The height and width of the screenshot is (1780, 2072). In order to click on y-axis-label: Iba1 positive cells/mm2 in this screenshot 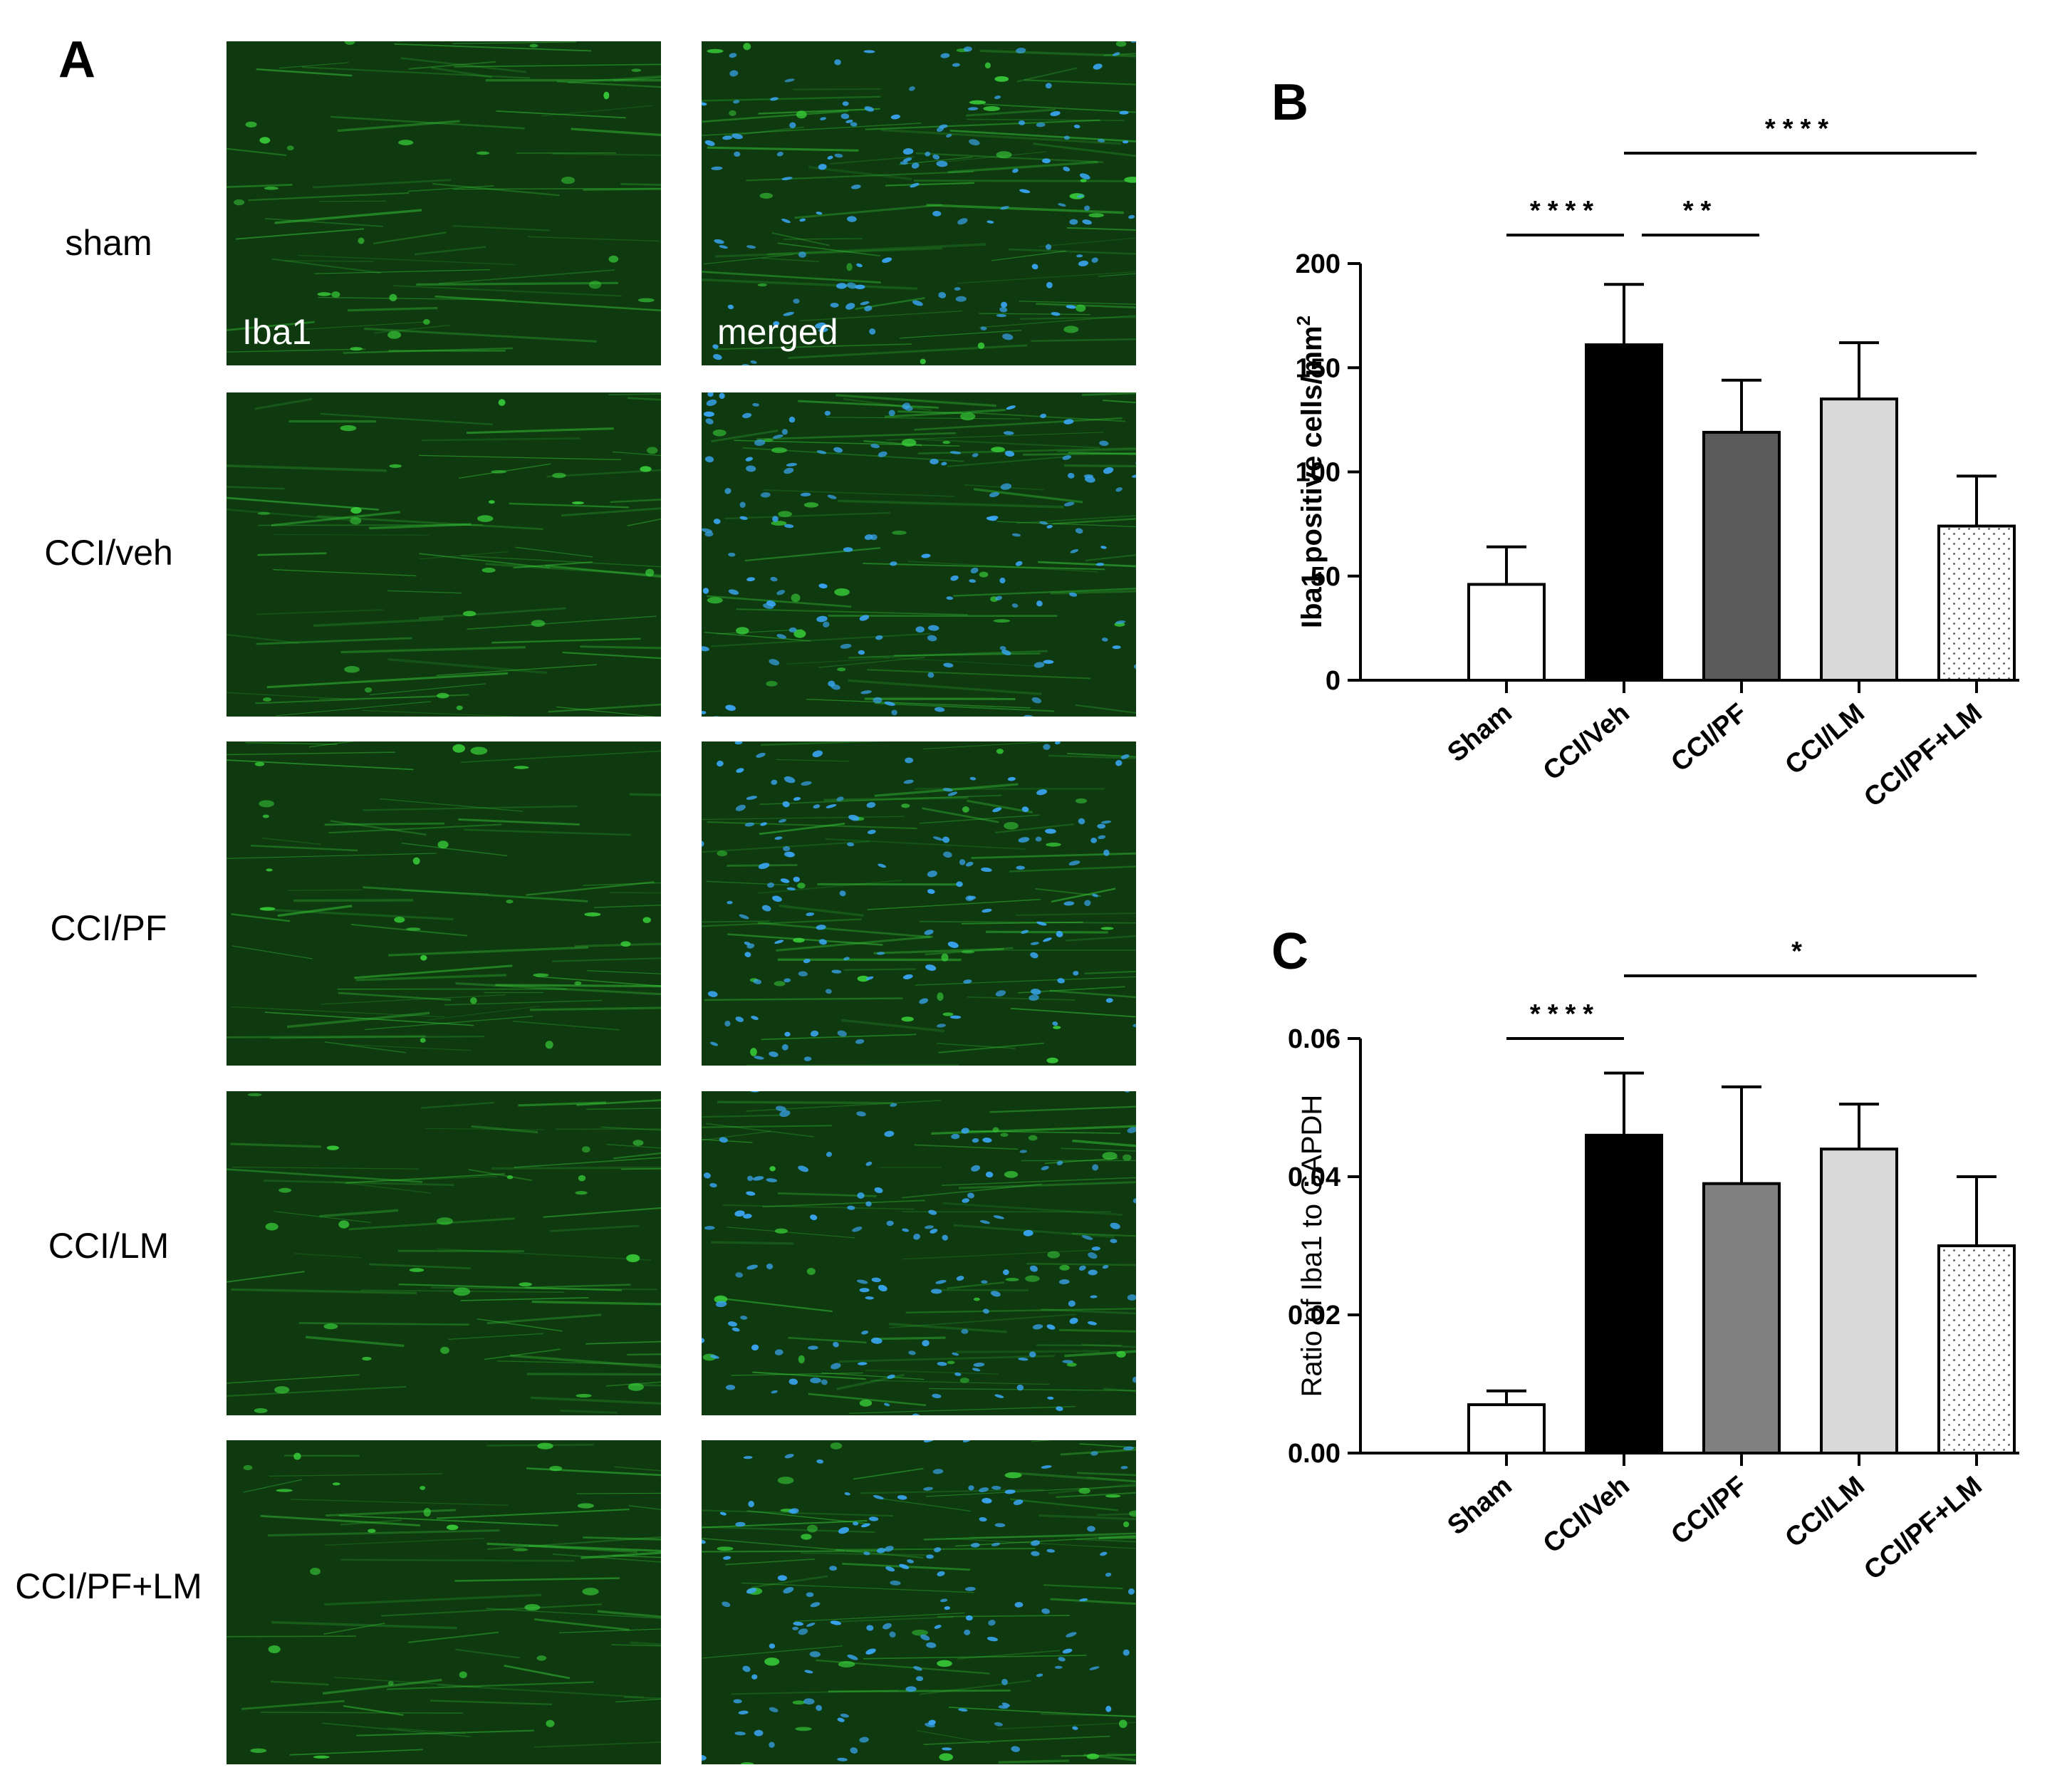, I will do `click(1310, 472)`.